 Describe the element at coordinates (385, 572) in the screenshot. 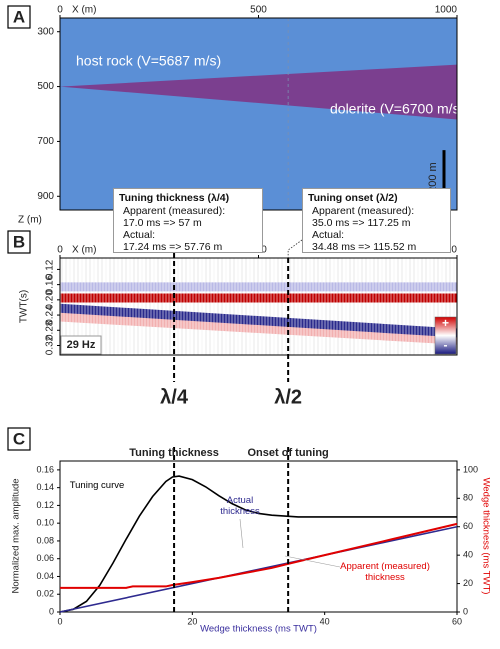

I see `series-label: Apparent (measured) thickness` at that location.